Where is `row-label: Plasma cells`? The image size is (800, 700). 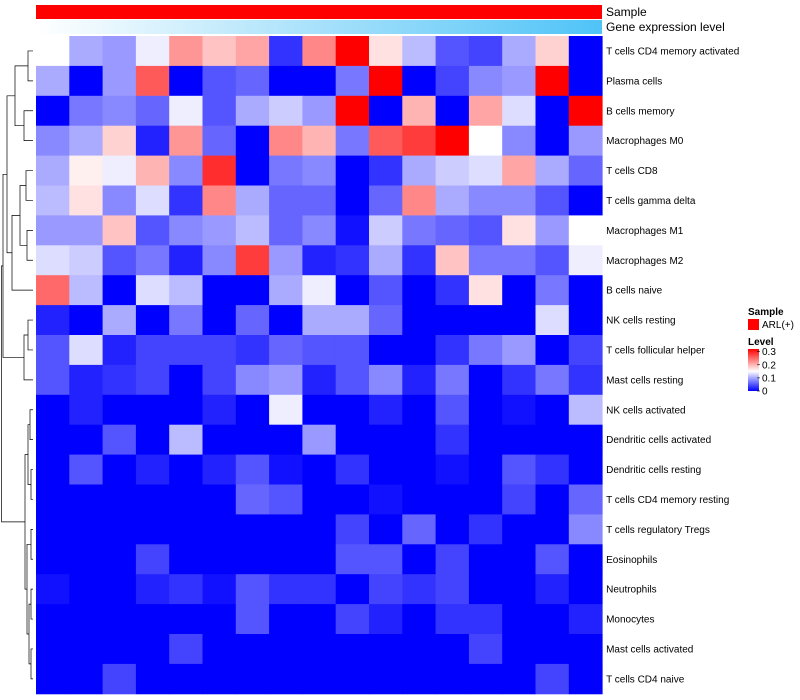 row-label: Plasma cells is located at coordinates (634, 81).